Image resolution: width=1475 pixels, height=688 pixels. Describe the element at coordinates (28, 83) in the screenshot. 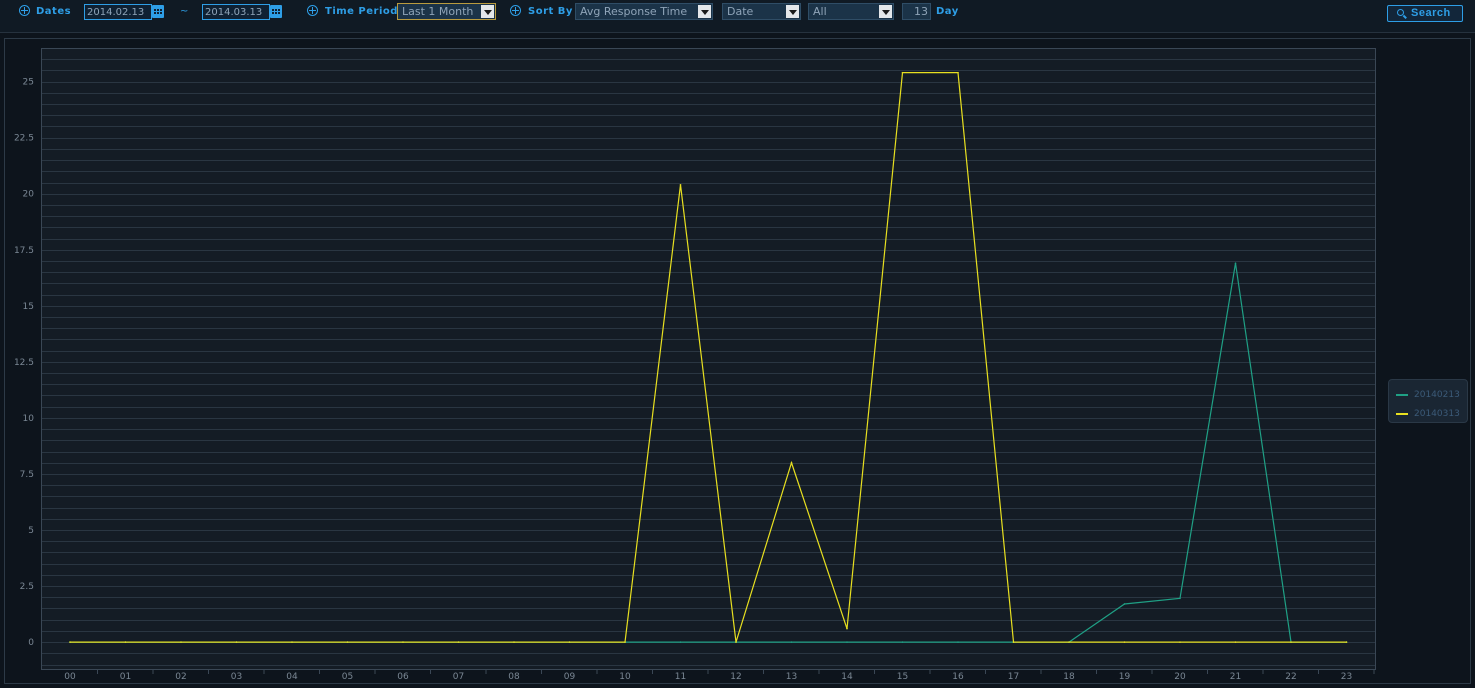

I see `y-tick-label: 25` at that location.